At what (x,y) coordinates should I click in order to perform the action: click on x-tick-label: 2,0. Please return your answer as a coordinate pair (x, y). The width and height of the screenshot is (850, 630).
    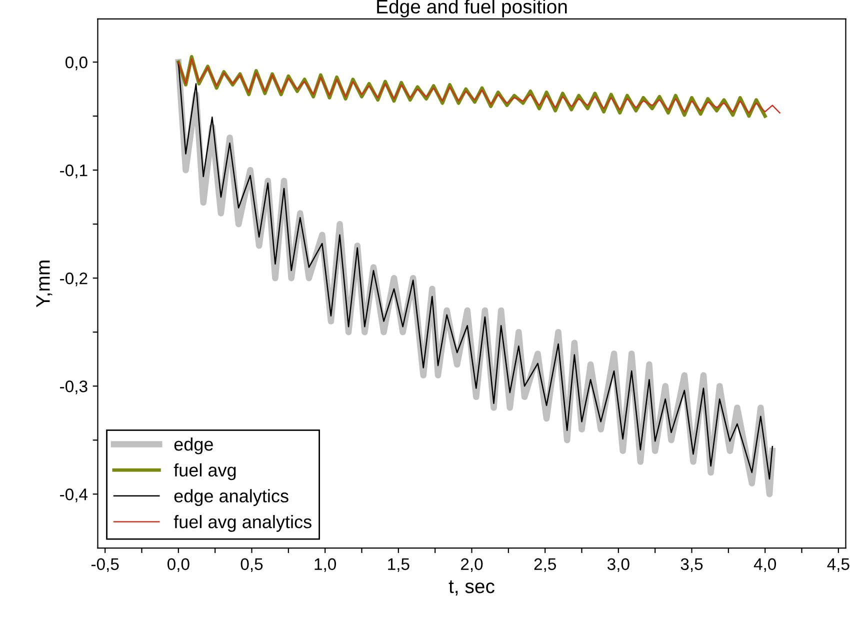
    Looking at the image, I should click on (472, 565).